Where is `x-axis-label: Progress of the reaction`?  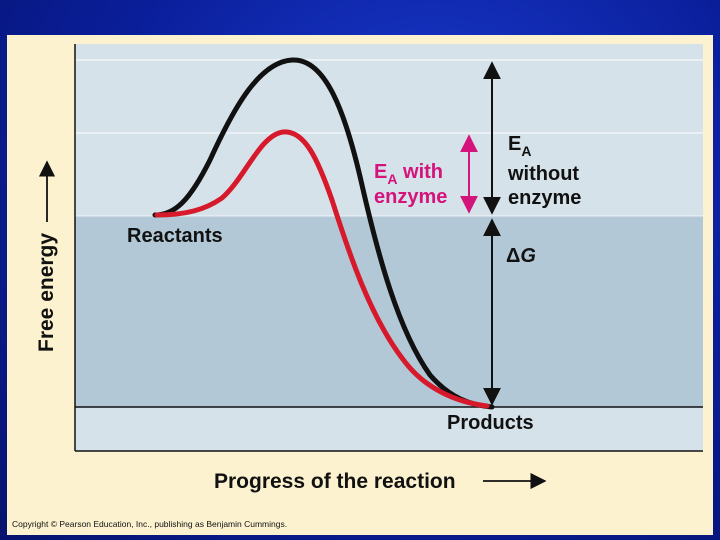 x-axis-label: Progress of the reaction is located at coordinates (335, 481).